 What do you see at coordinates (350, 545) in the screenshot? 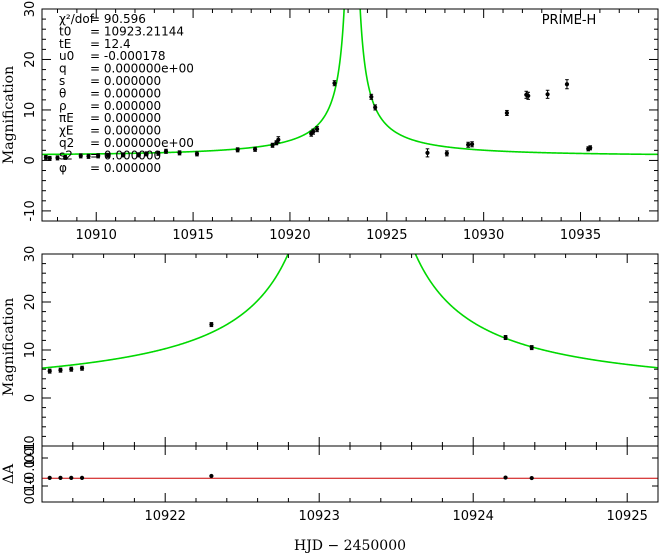
I see `x-axis-label: HJD − 2450000` at bounding box center [350, 545].